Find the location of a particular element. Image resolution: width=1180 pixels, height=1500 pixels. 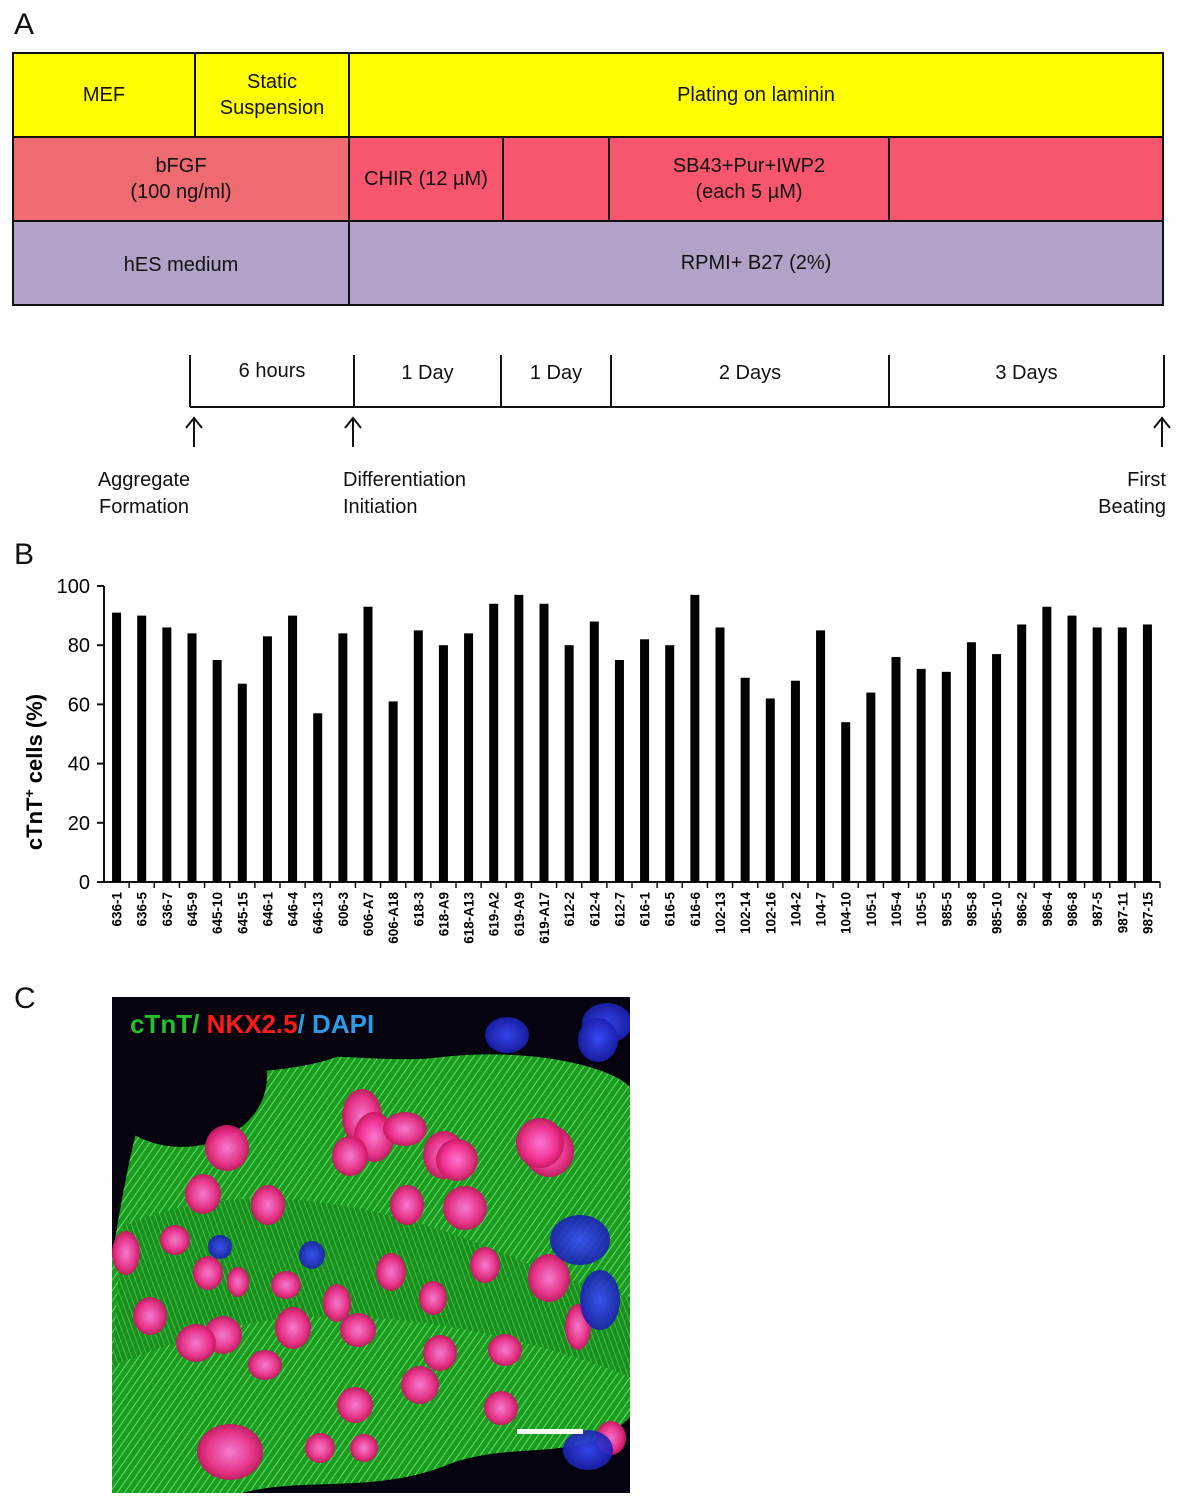

micrograph-legend: cTnT/ NKX2.5/ DAPI is located at coordinates (252, 1024).